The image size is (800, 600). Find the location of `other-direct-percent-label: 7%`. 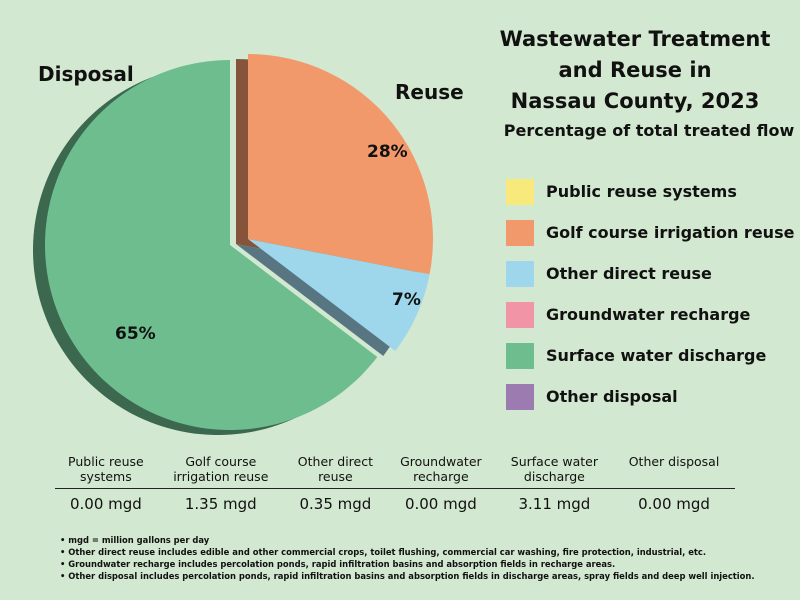

other-direct-percent-label: 7% is located at coordinates (406, 300).